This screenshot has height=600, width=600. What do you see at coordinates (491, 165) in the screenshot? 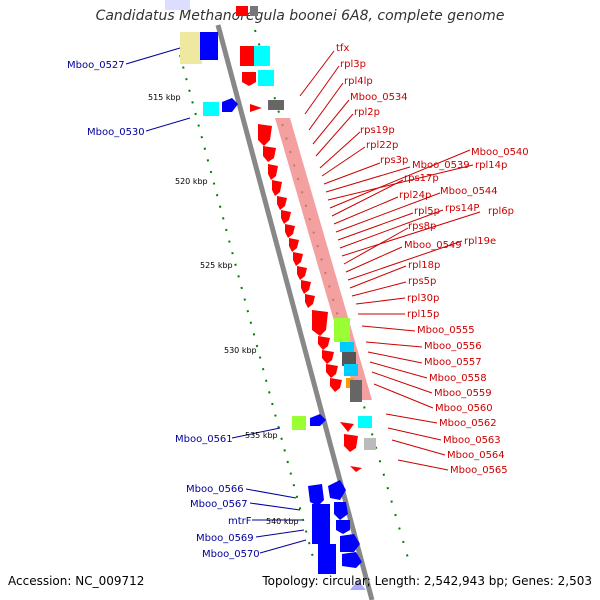
I see `gene-label: rpl14p` at bounding box center [491, 165].